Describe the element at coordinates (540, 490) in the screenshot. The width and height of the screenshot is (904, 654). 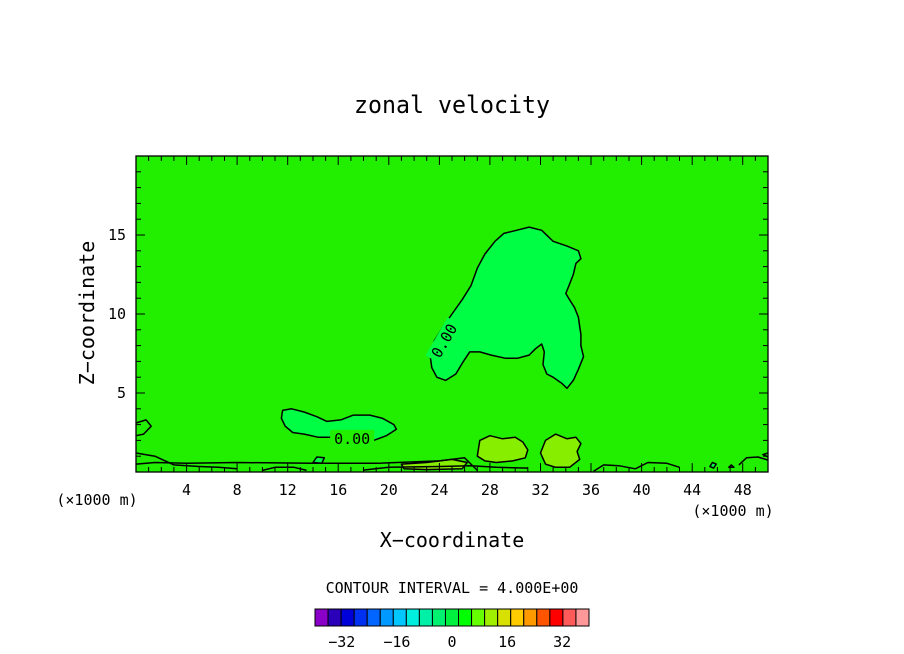
I see `x-tick-label: 32` at that location.